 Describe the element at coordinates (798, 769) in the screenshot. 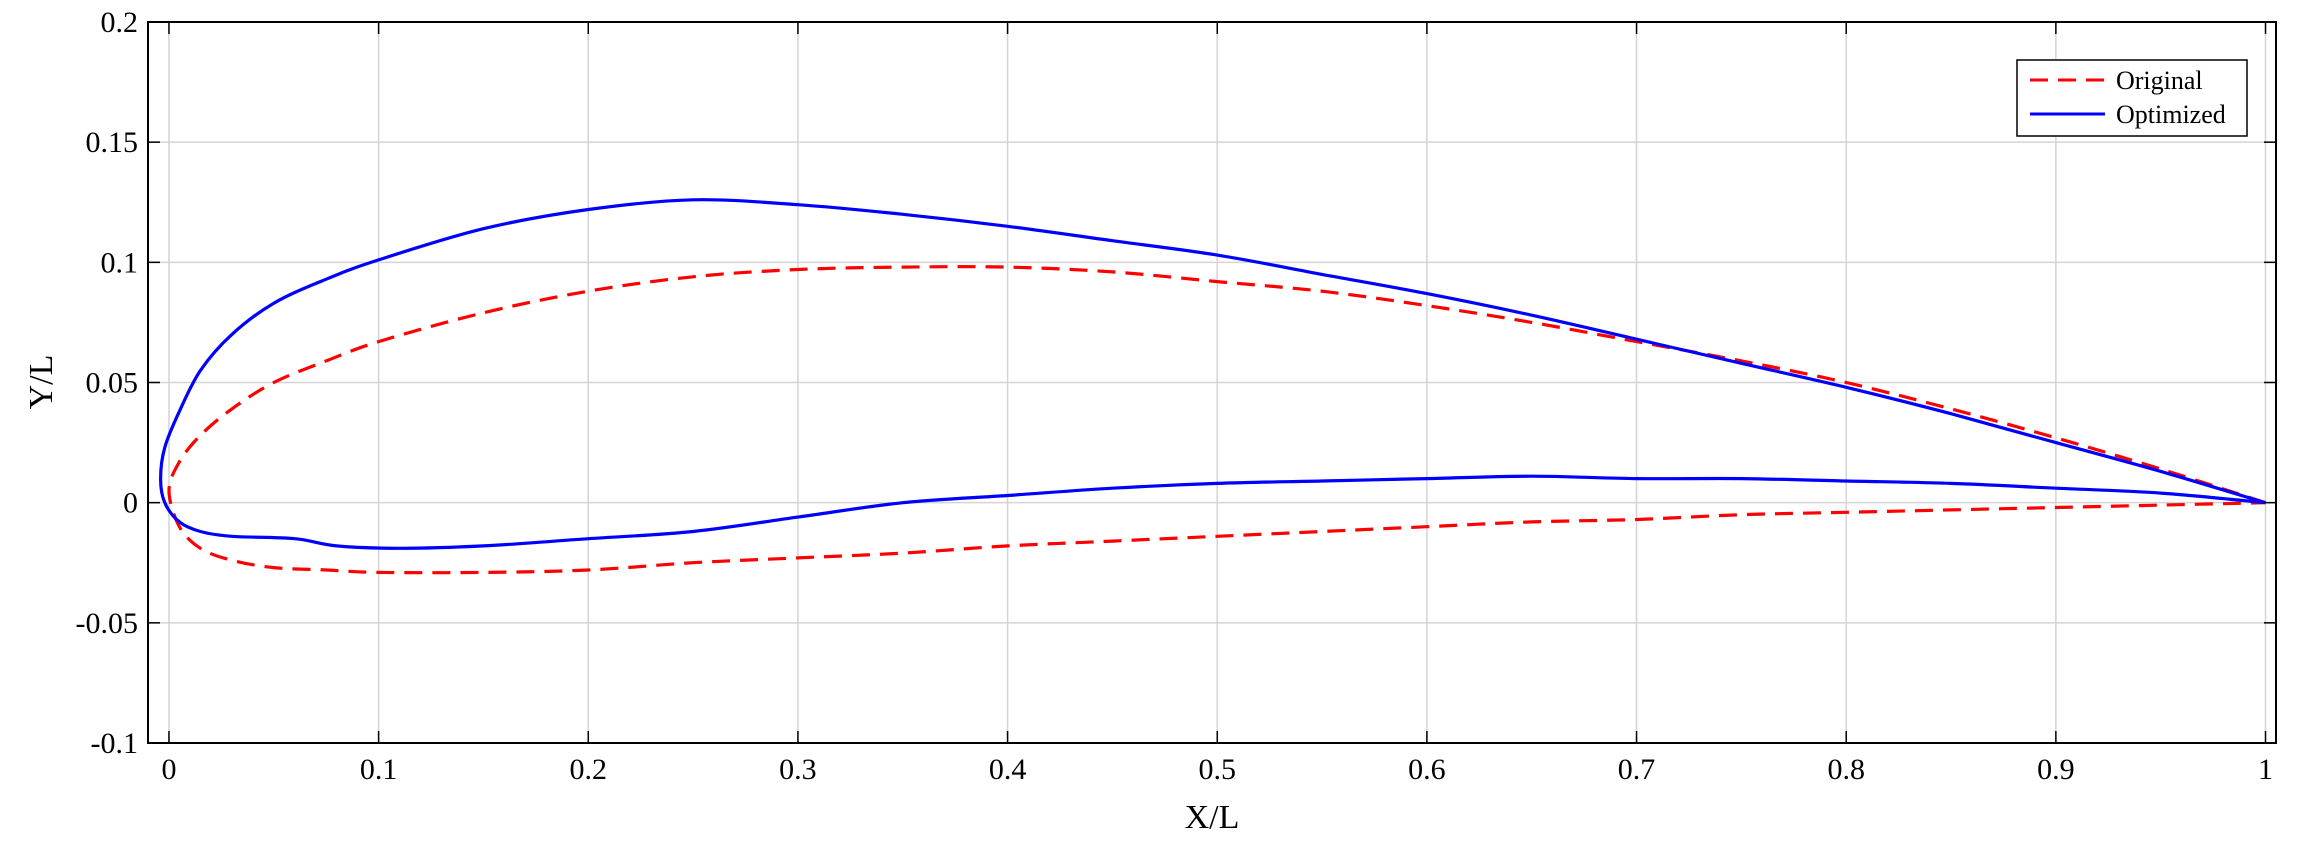

I see `x-tick-label: 0.3` at that location.